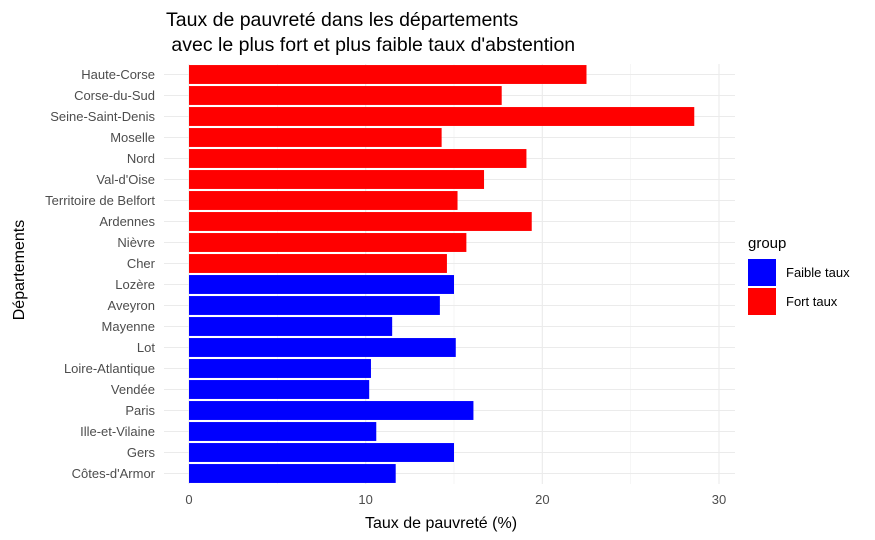  What do you see at coordinates (283, 431) in the screenshot?
I see `bar-ille-et-vilaine` at bounding box center [283, 431].